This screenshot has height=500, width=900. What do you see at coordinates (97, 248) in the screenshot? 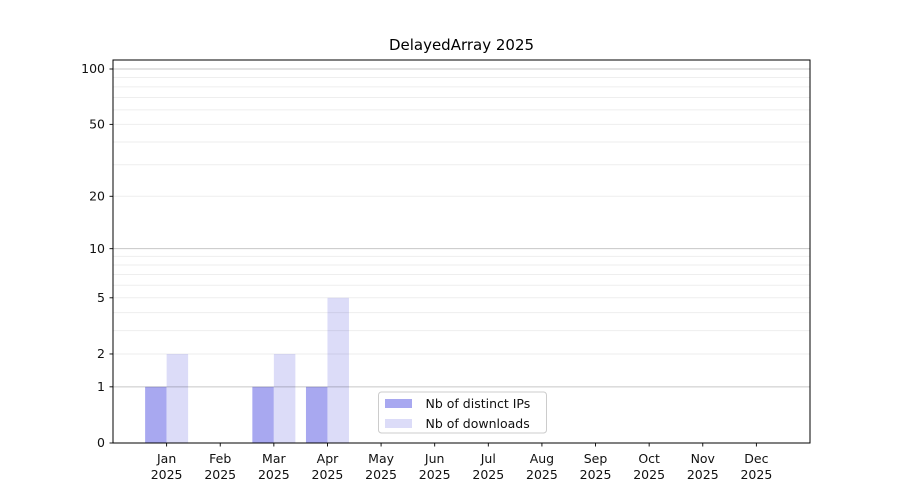
I see `y-tick-label-10: 10` at bounding box center [97, 248].